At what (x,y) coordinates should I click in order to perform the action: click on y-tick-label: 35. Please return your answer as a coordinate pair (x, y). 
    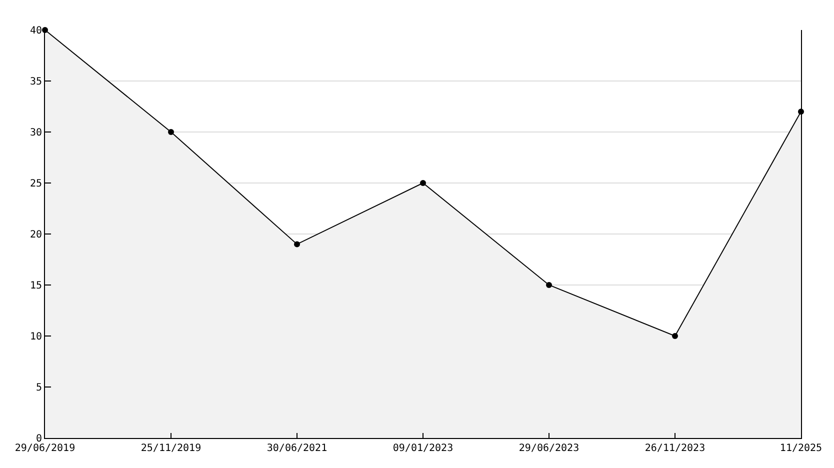
    Looking at the image, I should click on (36, 82).